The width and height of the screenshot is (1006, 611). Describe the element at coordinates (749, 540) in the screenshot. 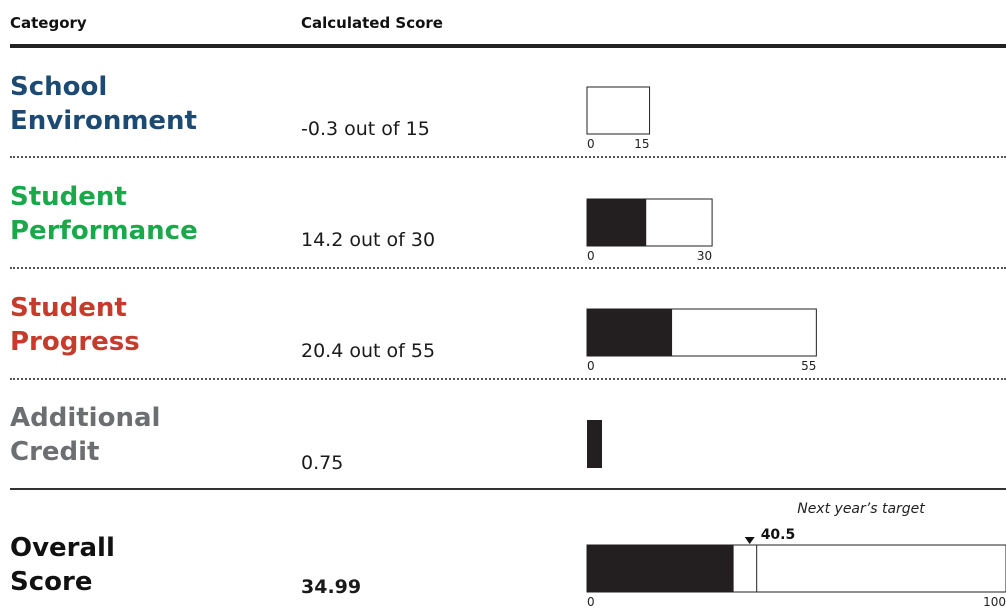

I see `target-marker-icon` at that location.